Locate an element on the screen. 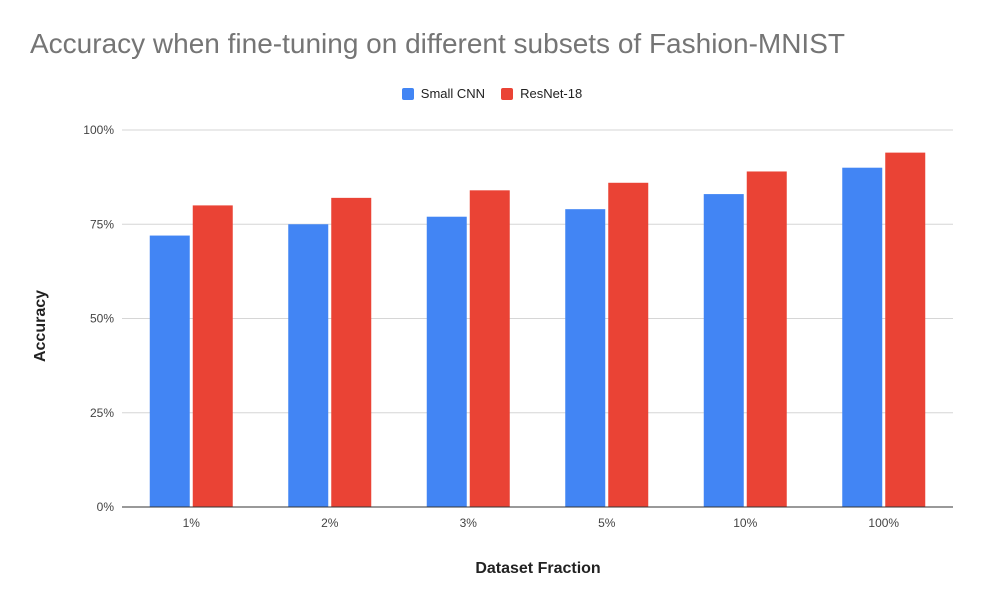  legend-swatch-small-cnn is located at coordinates (407, 93).